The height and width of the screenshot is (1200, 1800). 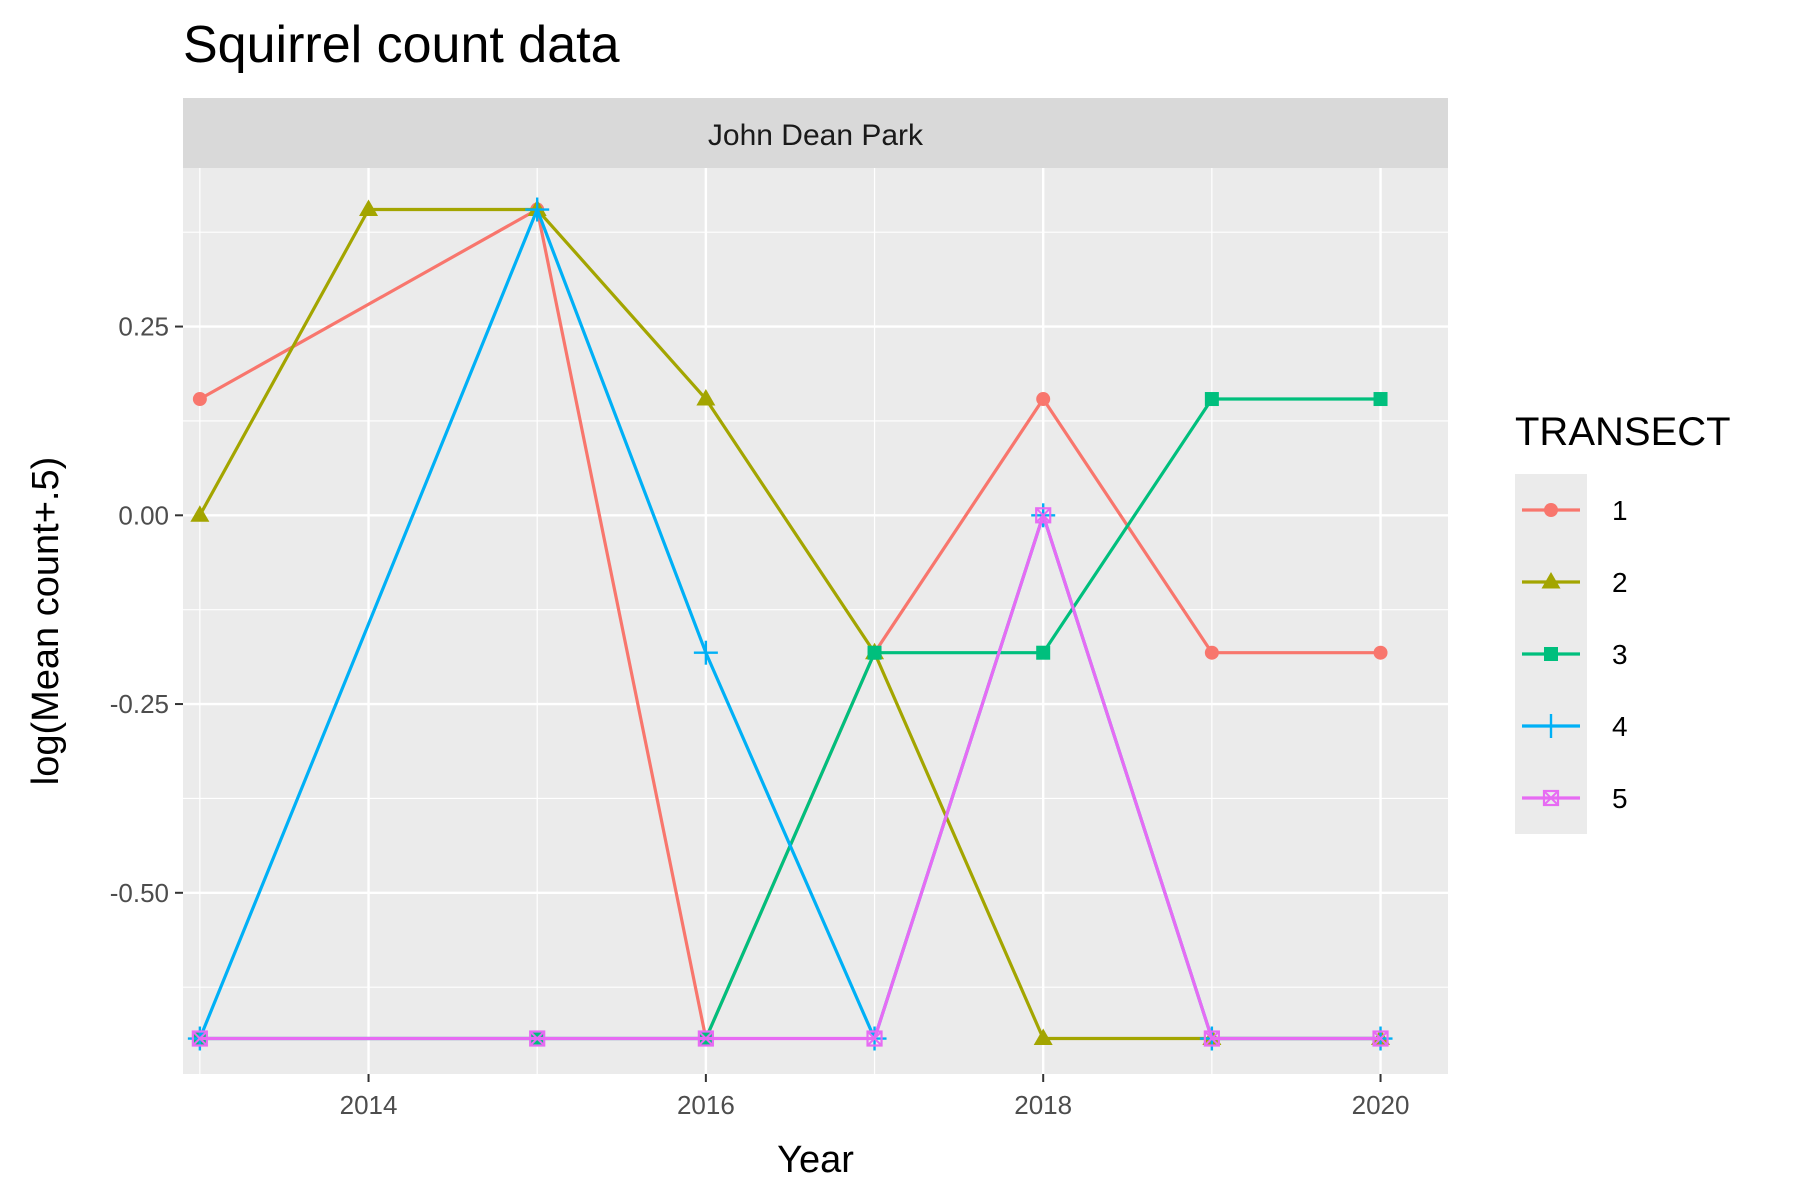 I want to click on x-tick-label: 2018, so click(x=1043, y=1105).